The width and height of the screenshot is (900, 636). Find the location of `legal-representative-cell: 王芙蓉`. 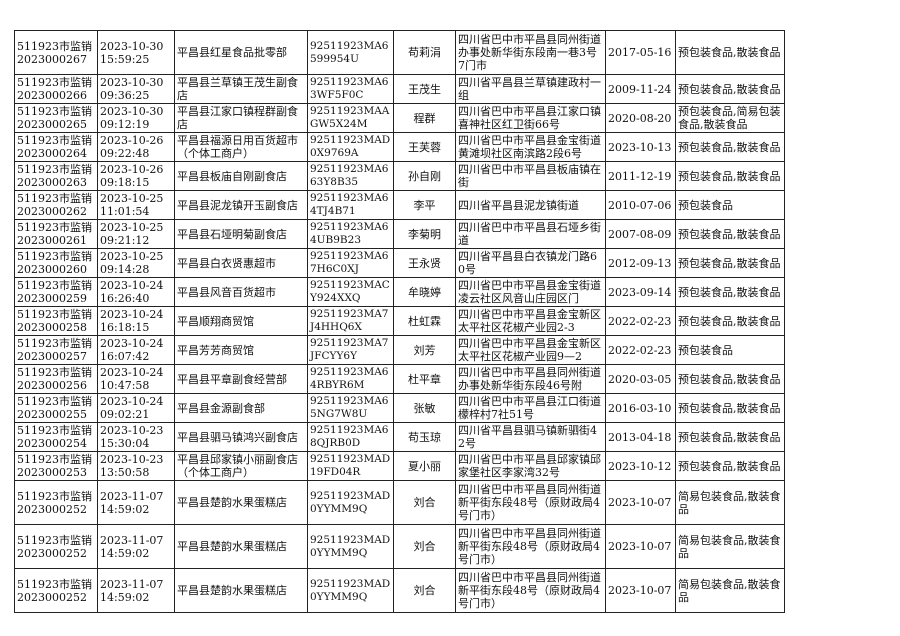

legal-representative-cell: 王芙蓉 is located at coordinates (424, 147).